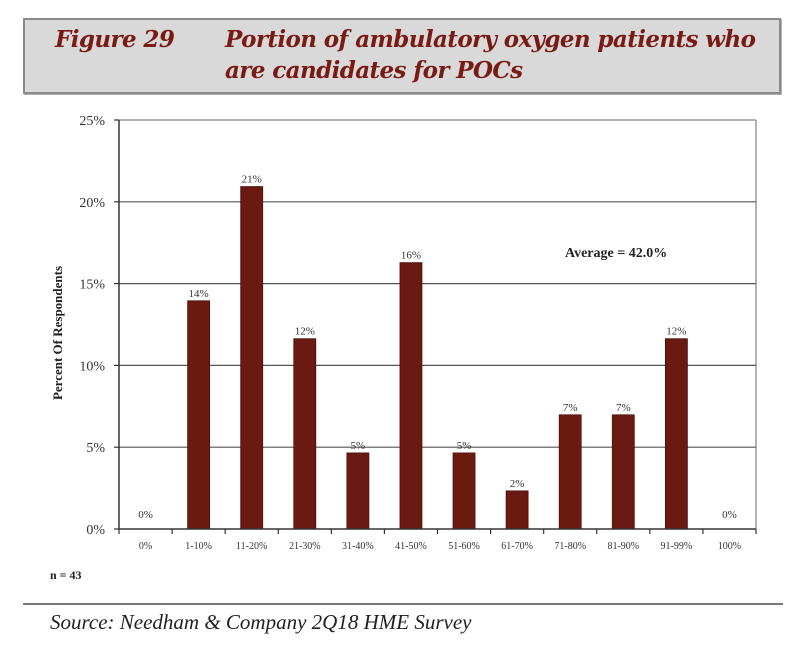  I want to click on data-label: 14%, so click(199, 294).